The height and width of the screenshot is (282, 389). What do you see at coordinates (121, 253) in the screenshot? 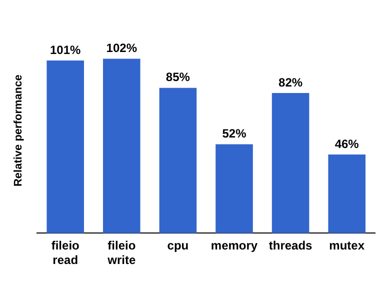
I see `x-tick-label: fileio write` at bounding box center [121, 253].